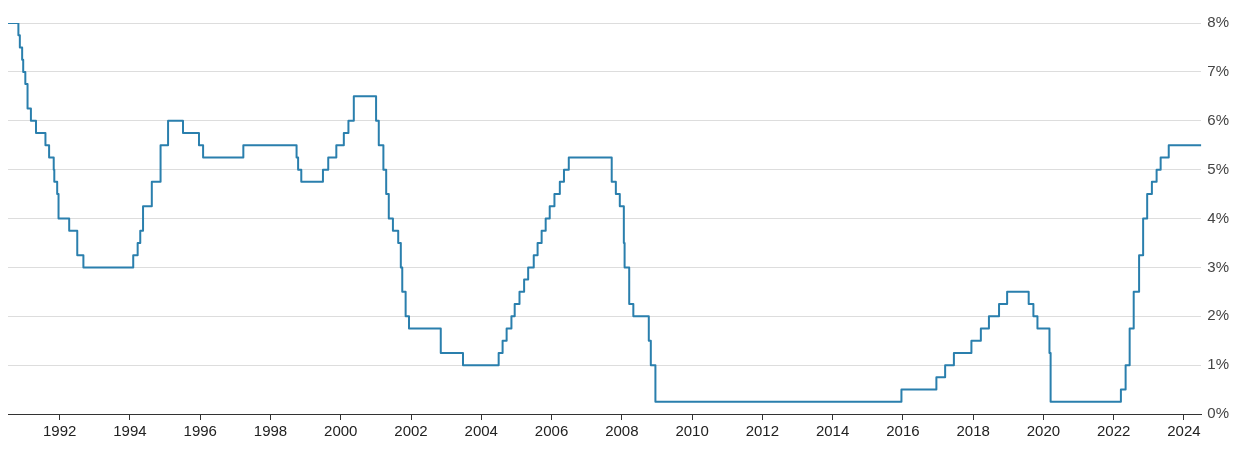 This screenshot has height=456, width=1247. I want to click on x-tick-label: 1992, so click(60, 431).